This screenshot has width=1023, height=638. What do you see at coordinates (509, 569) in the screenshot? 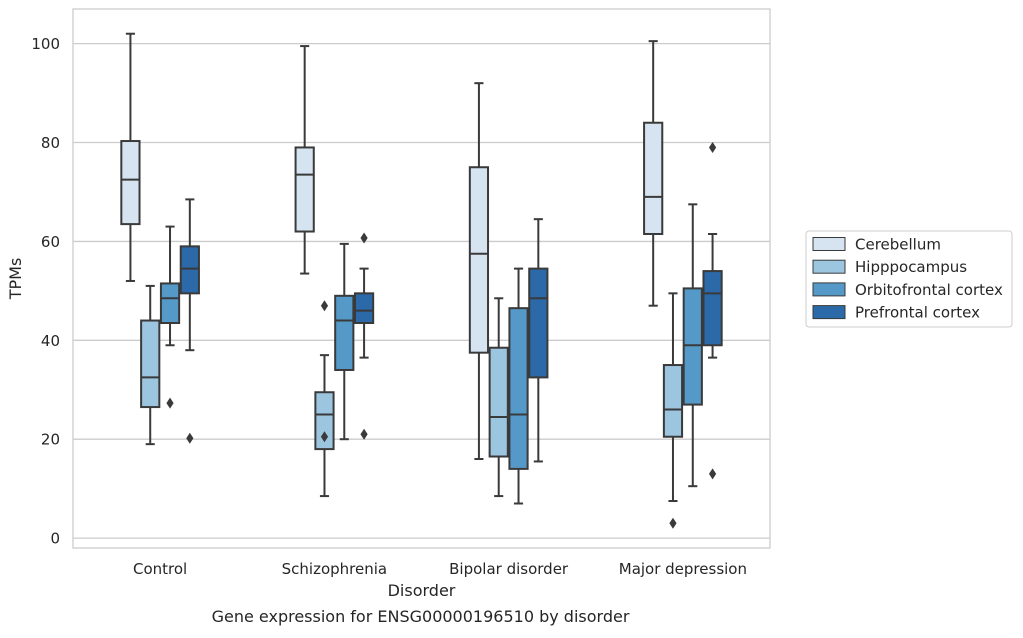
I see `x-tick-label: Bipolar disorder` at bounding box center [509, 569].